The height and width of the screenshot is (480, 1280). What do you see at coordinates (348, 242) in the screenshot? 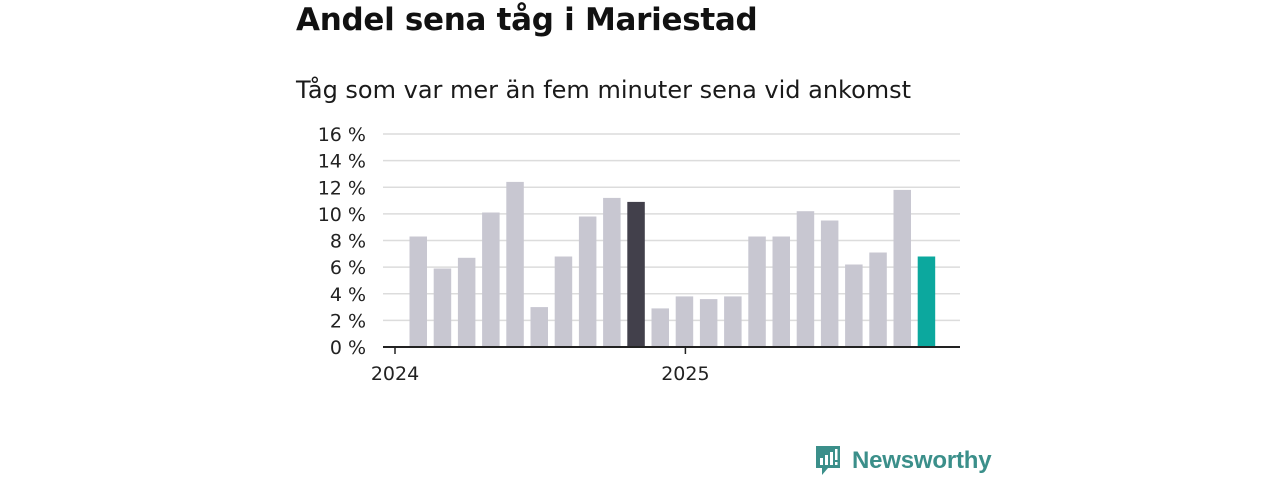
I see `y-tick-label: 8 %` at bounding box center [348, 242].